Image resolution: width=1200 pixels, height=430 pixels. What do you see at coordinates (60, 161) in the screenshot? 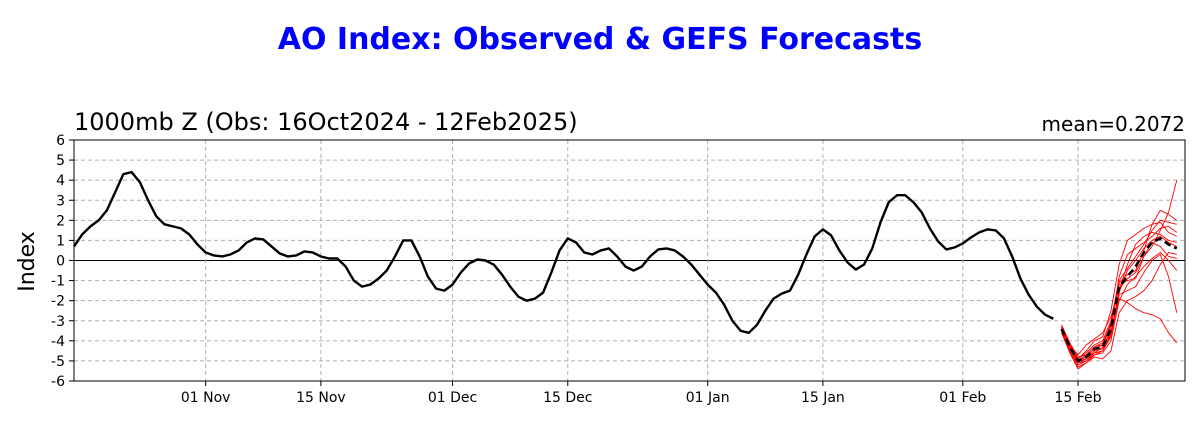
I see `y-tick-label: 5` at bounding box center [60, 161].